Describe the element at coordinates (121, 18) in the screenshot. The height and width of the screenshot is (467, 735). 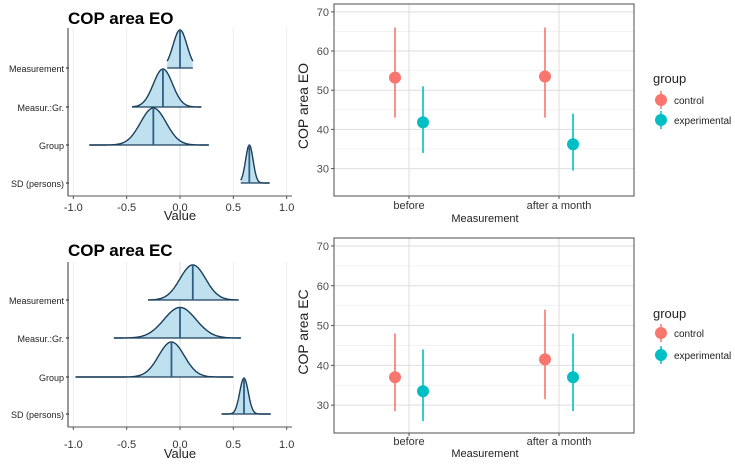
I see `ridge-title-eo: COP area EO` at that location.